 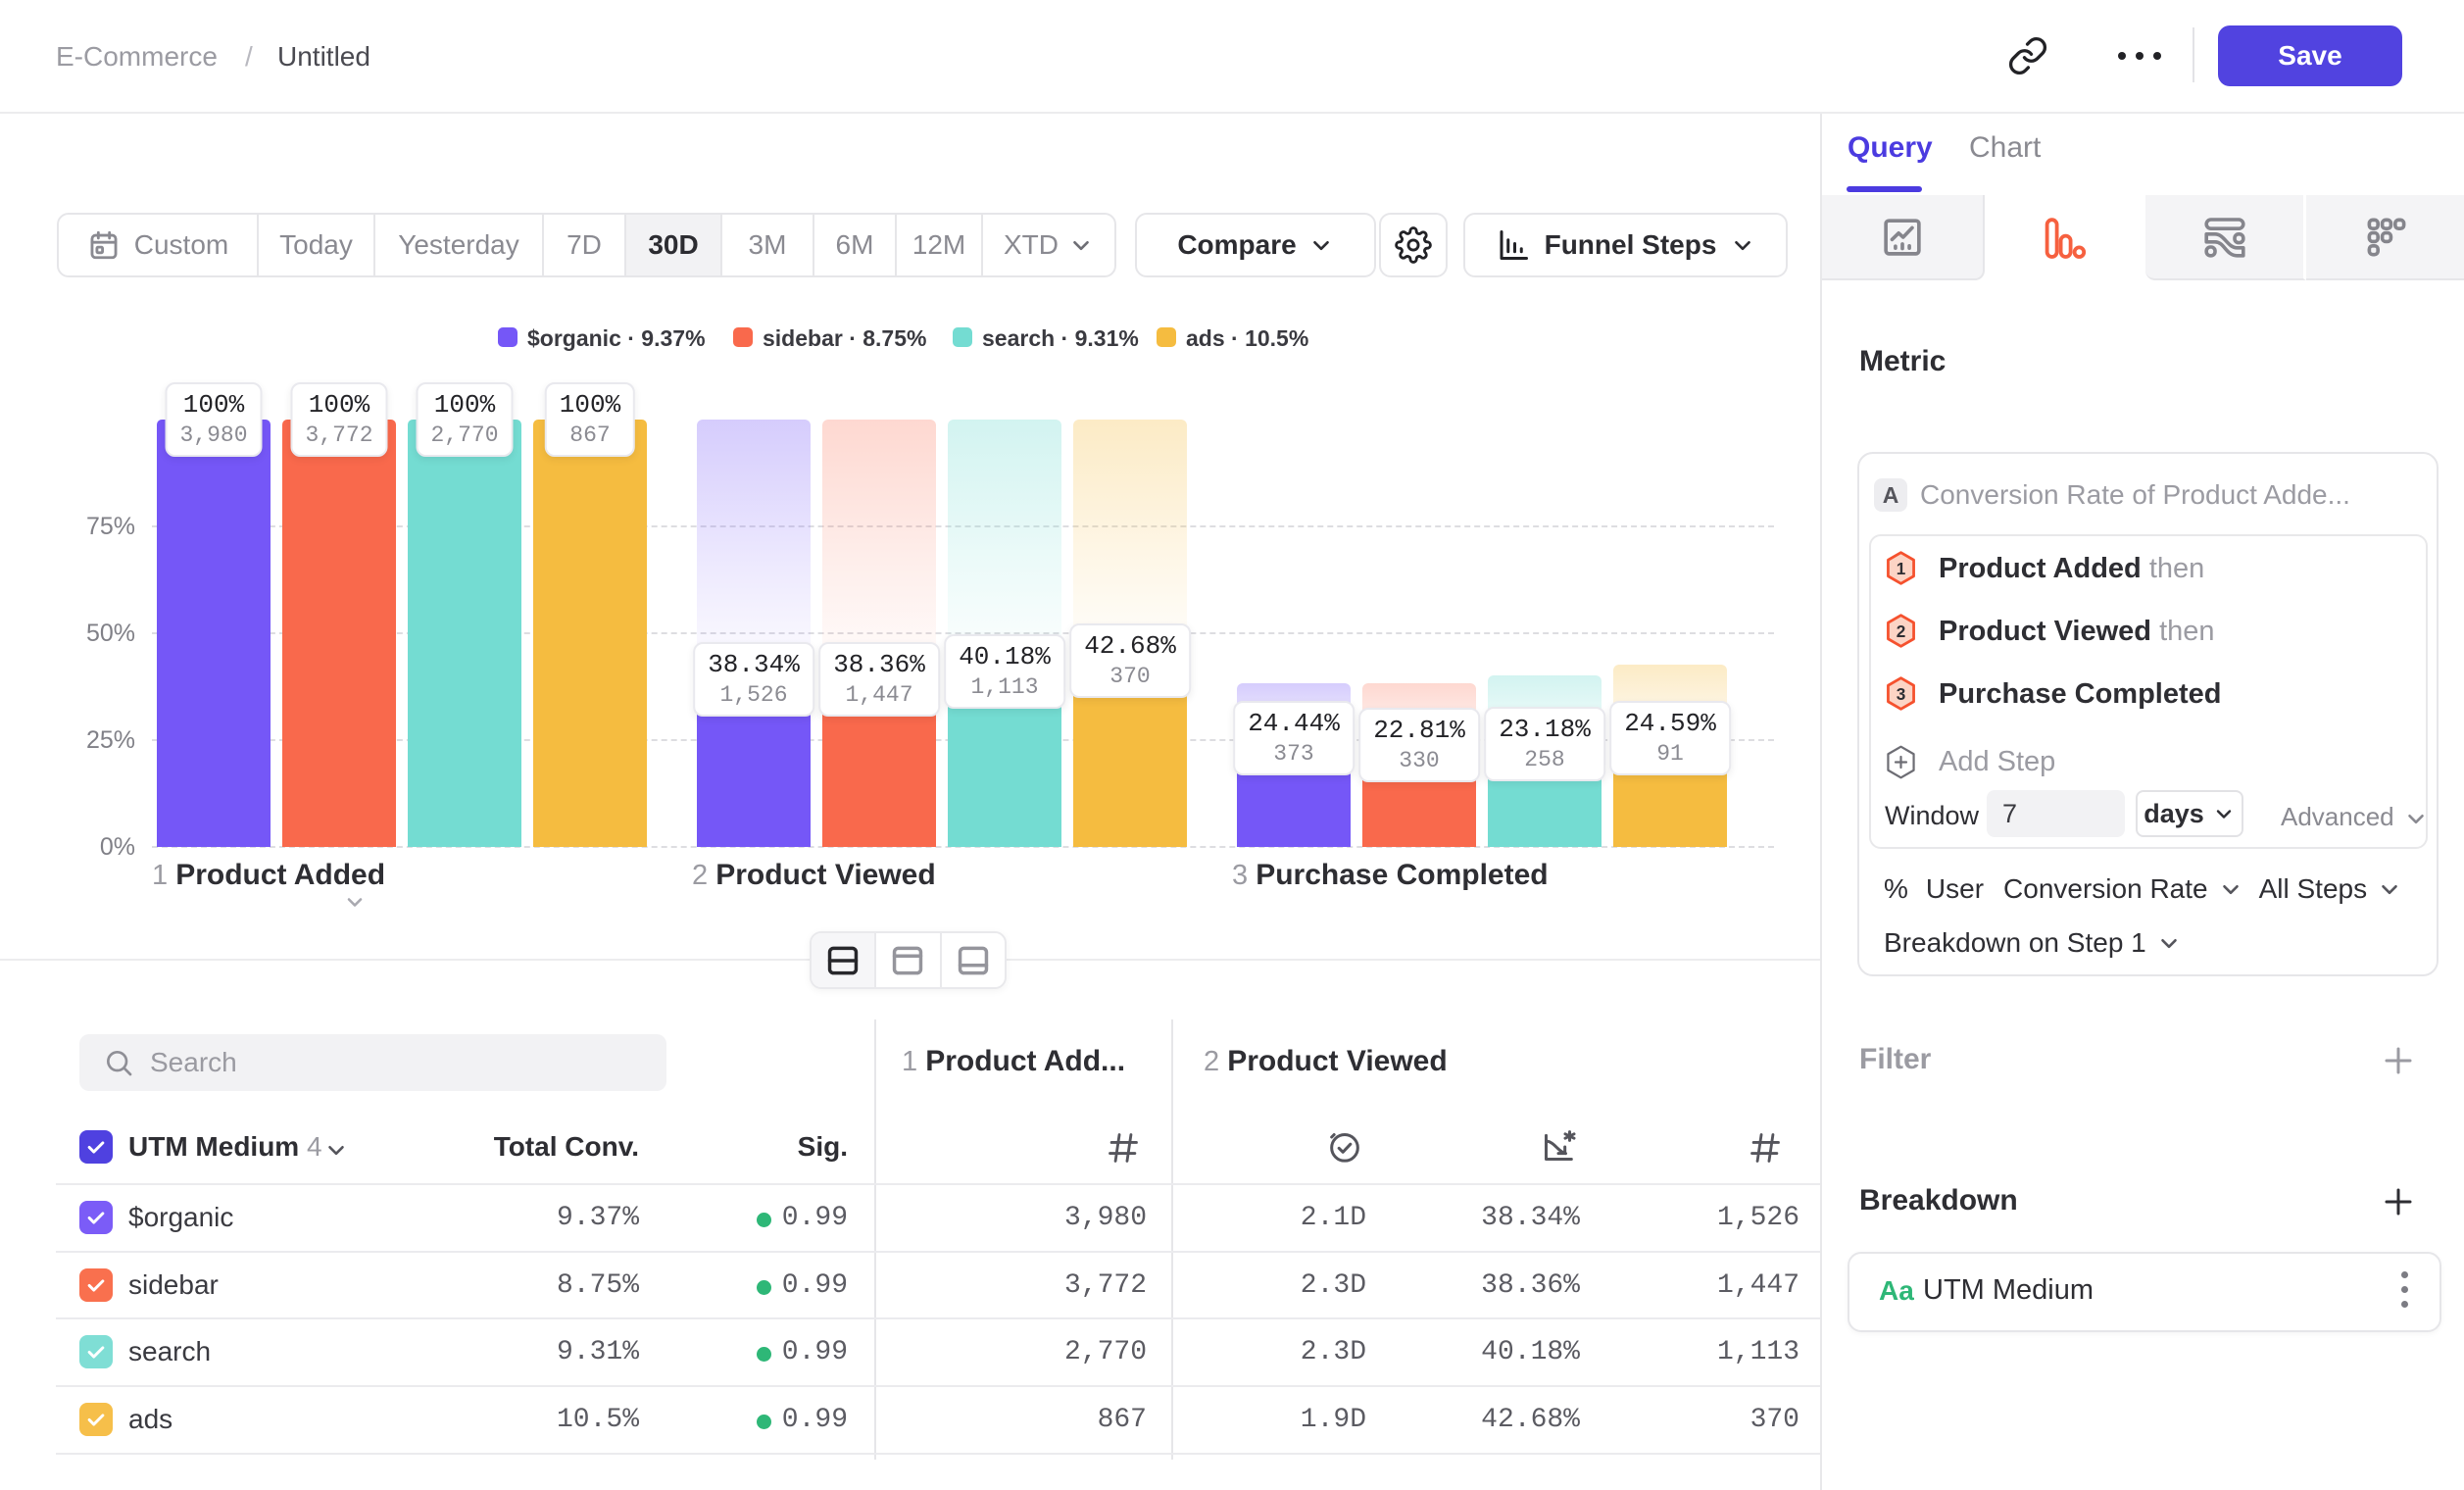 I want to click on svg-text: 1, so click(x=1902, y=569).